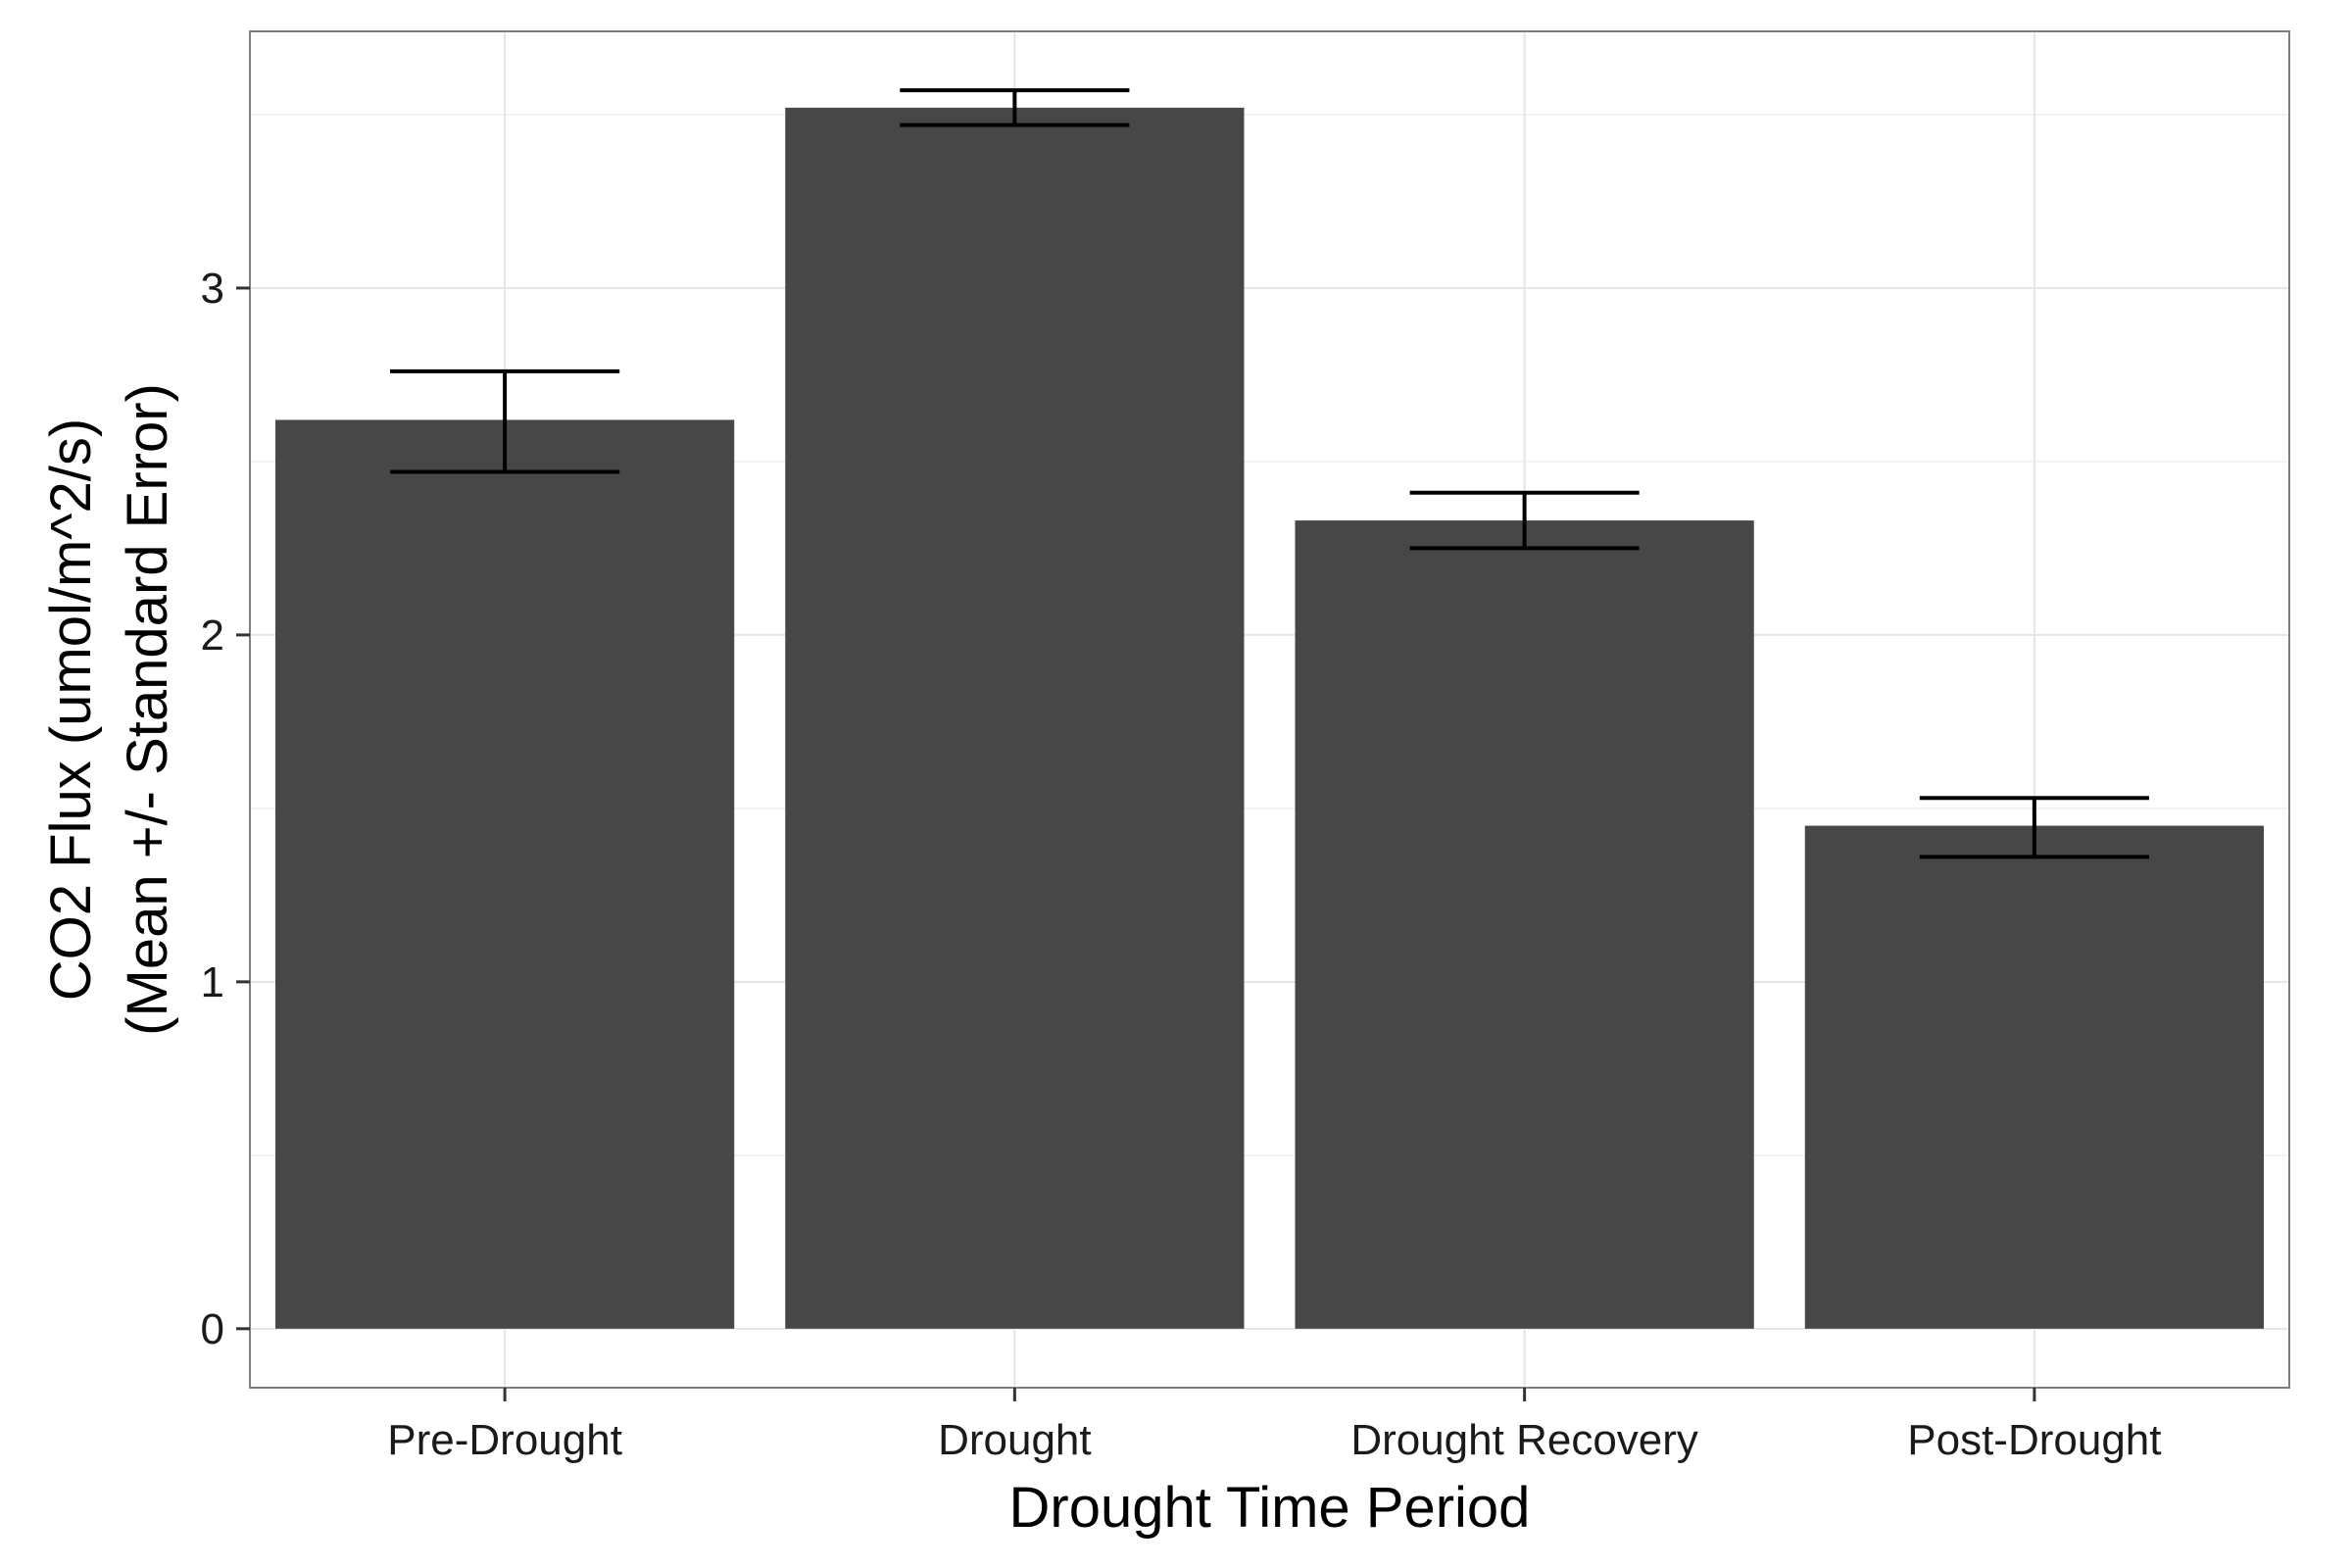 The image size is (2352, 1568). I want to click on y-axis: 0 1 2 3, so click(225, 809).